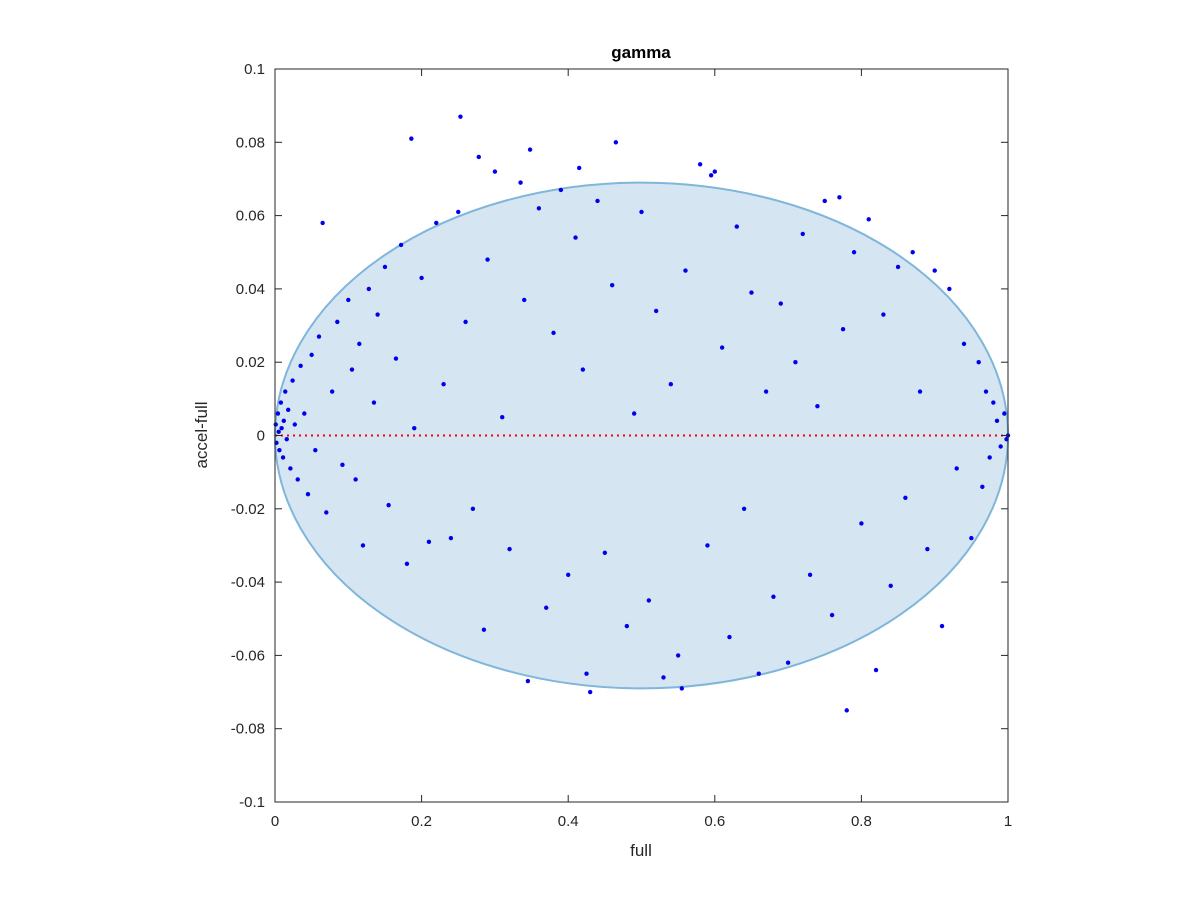 Image resolution: width=1200 pixels, height=900 pixels. What do you see at coordinates (248, 509) in the screenshot?
I see `y-tick-label: -0.02` at bounding box center [248, 509].